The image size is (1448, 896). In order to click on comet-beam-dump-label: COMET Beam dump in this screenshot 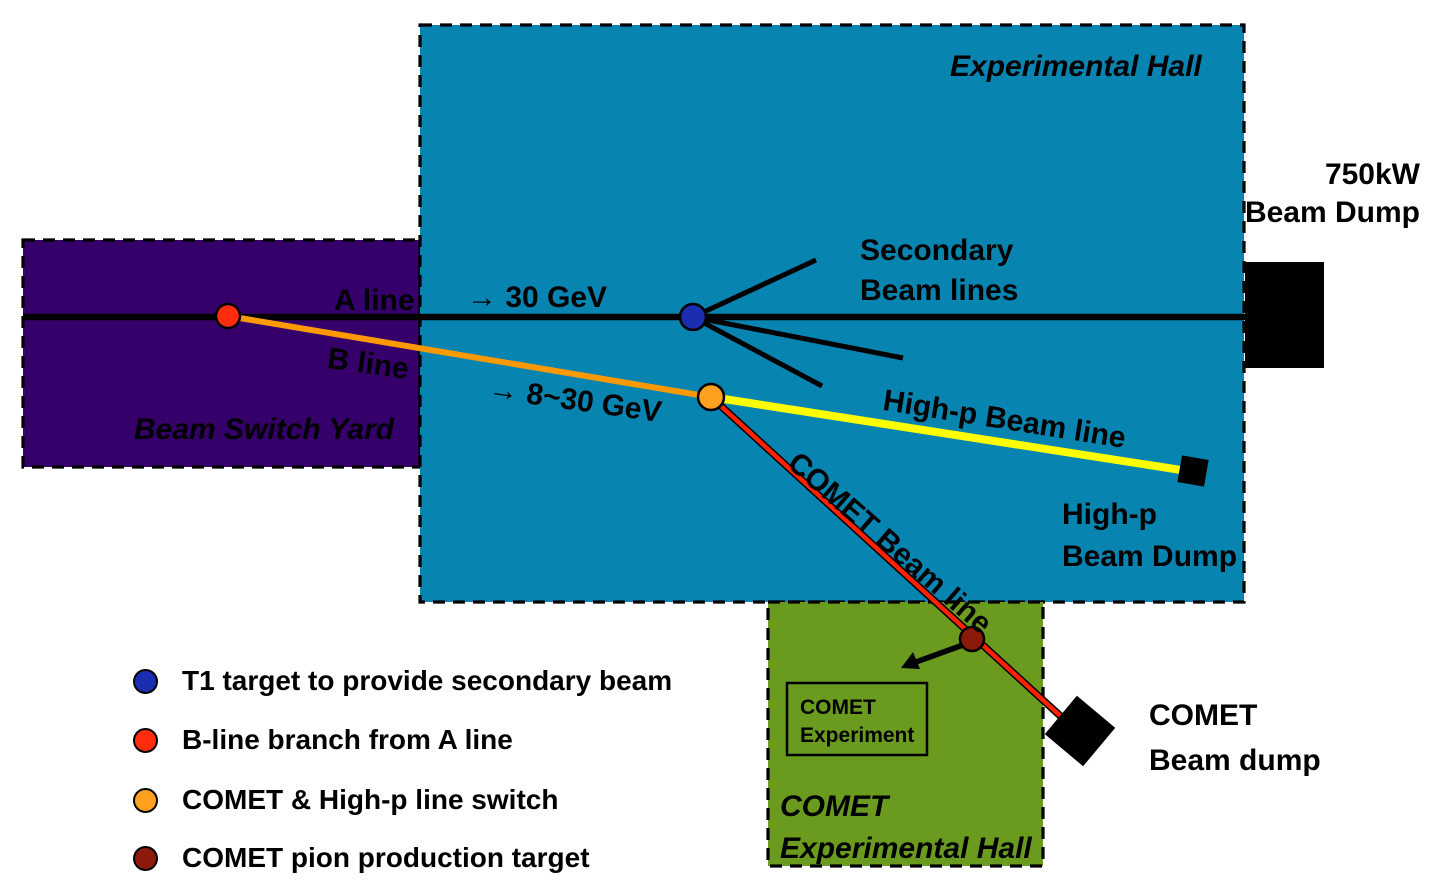, I will do `click(1235, 738)`.